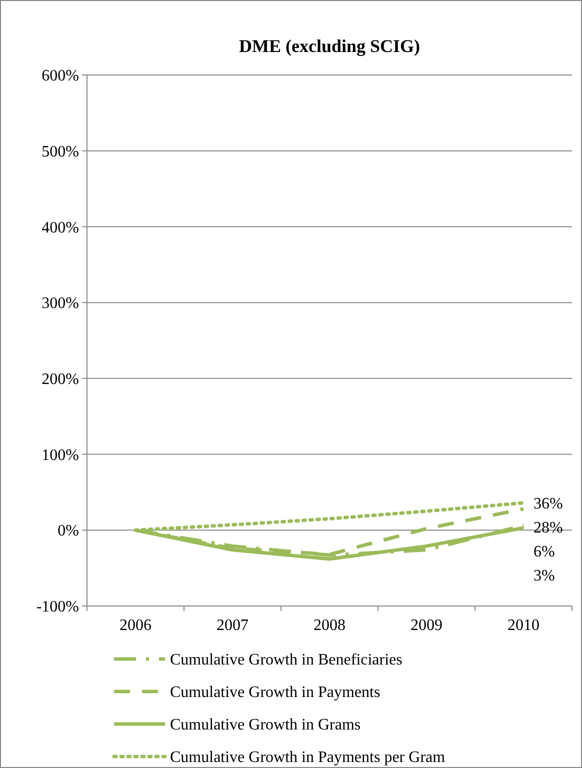  What do you see at coordinates (136, 625) in the screenshot?
I see `x-tick-label: 2006` at bounding box center [136, 625].